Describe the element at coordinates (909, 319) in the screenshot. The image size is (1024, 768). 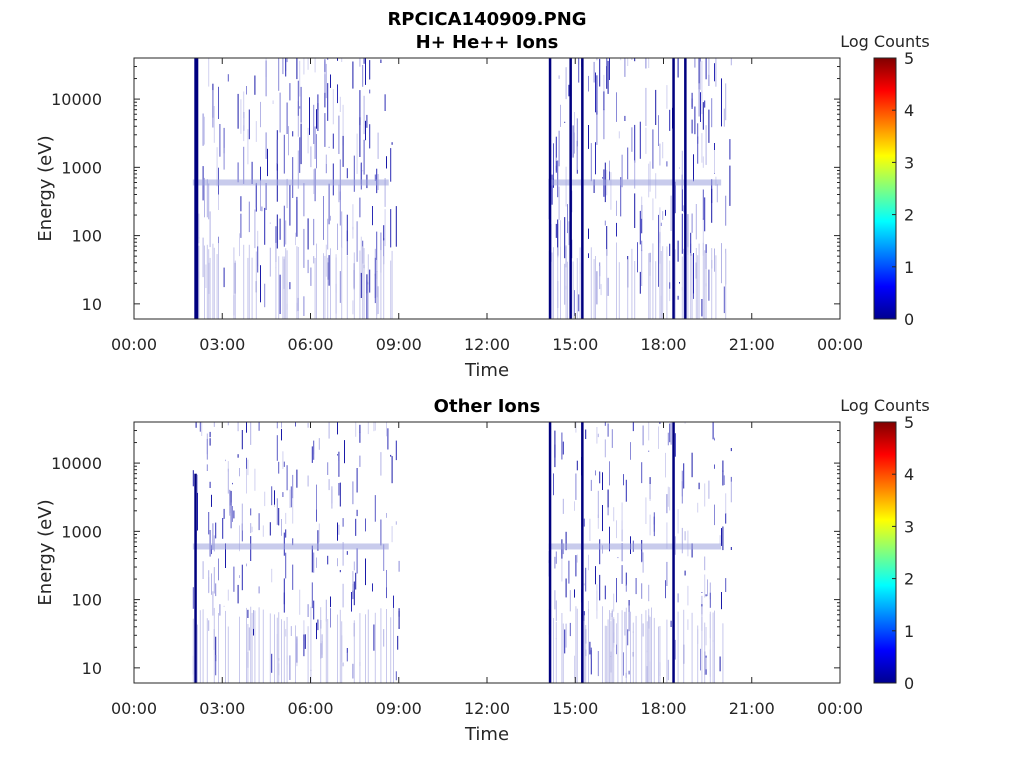
I see `colorbar-tick-label: 0` at that location.